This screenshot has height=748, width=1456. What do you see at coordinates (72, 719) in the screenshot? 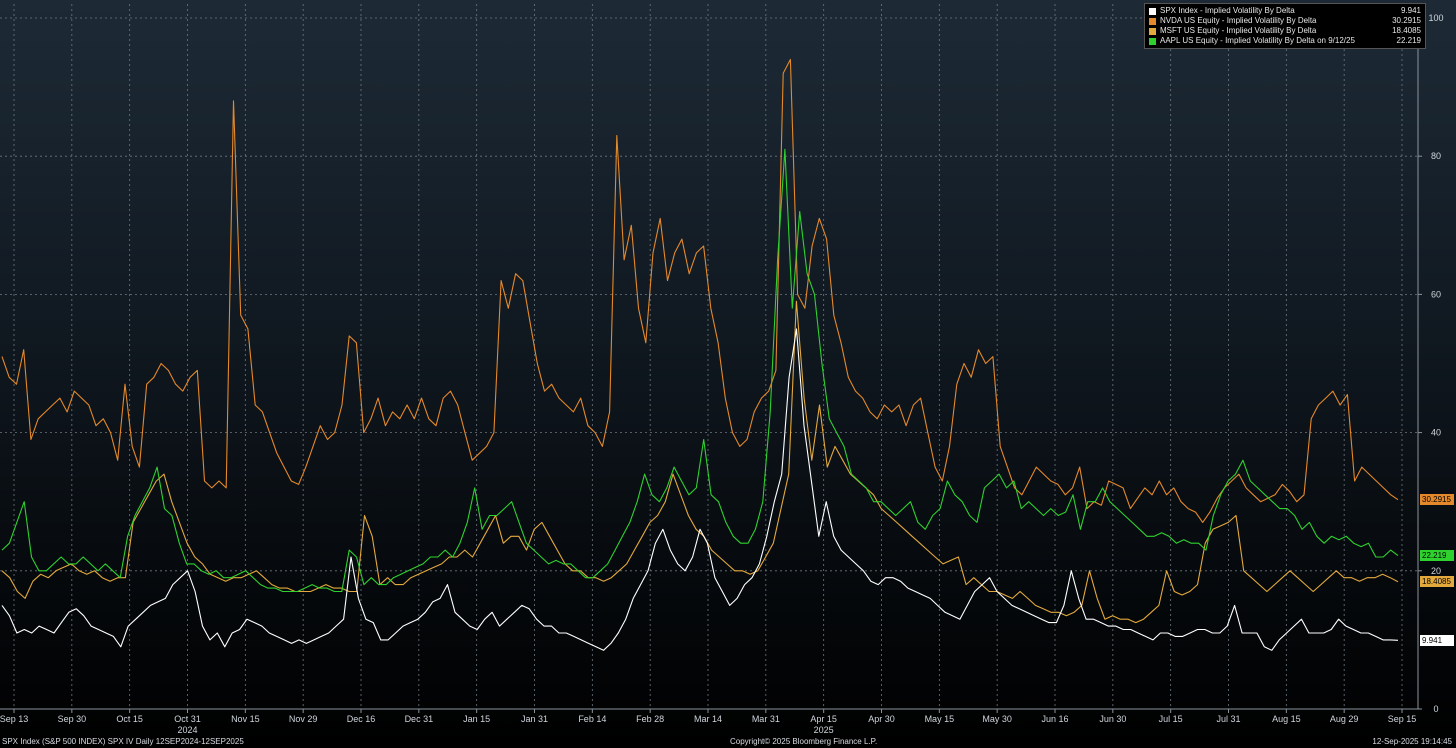
I see `x-tick-label: Sep 30` at bounding box center [72, 719].